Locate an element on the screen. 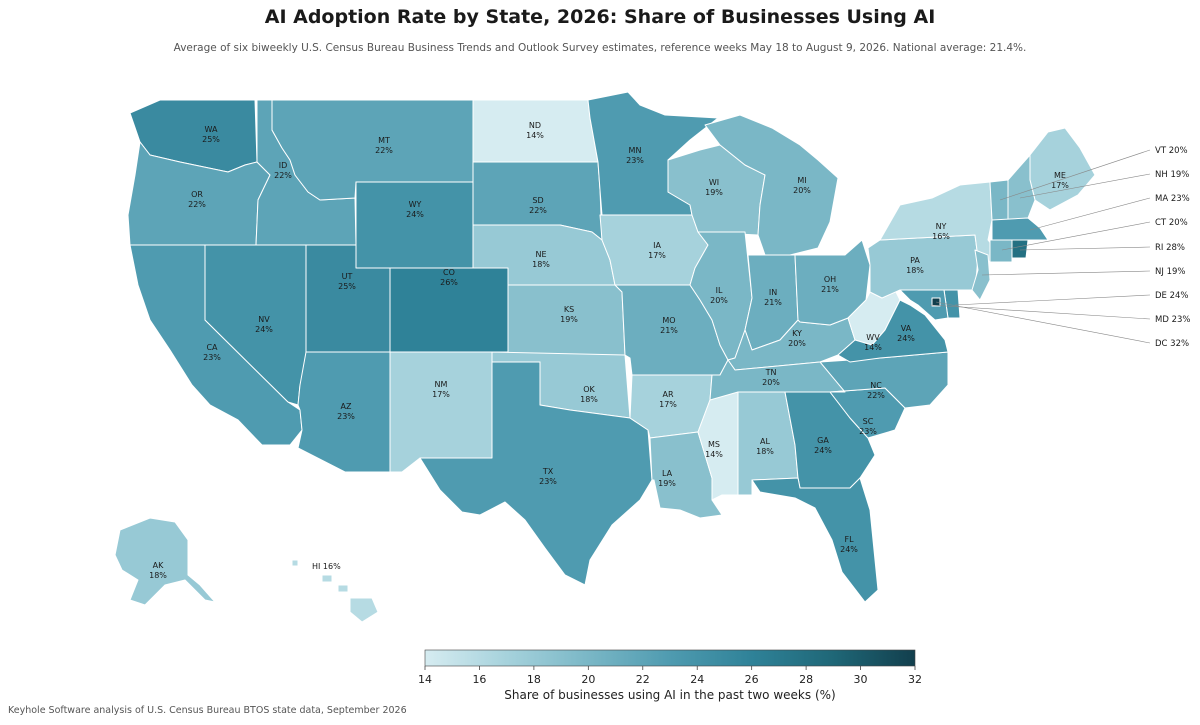  state-label-ia: IA is located at coordinates (657, 245).